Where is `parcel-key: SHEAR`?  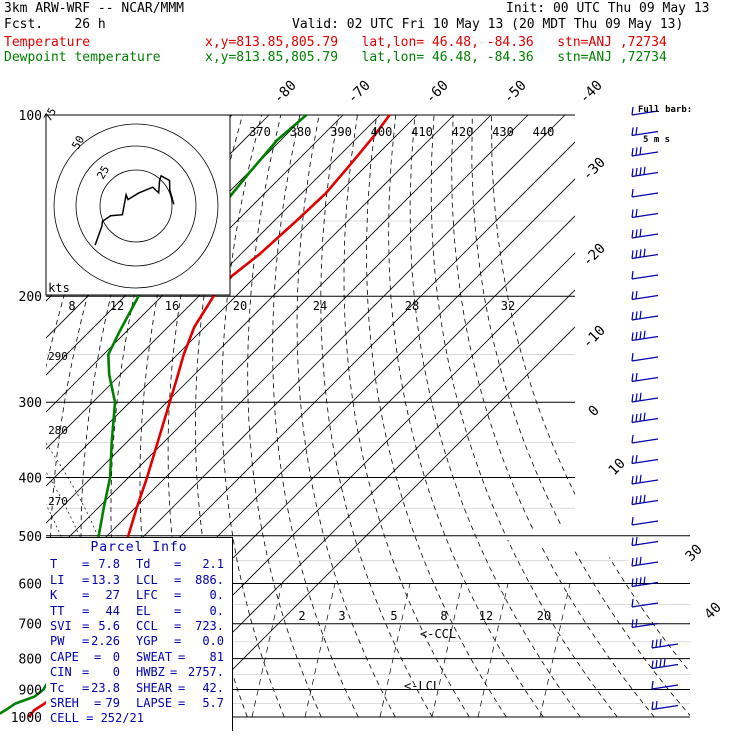
parcel-key: SHEAR is located at coordinates (154, 687).